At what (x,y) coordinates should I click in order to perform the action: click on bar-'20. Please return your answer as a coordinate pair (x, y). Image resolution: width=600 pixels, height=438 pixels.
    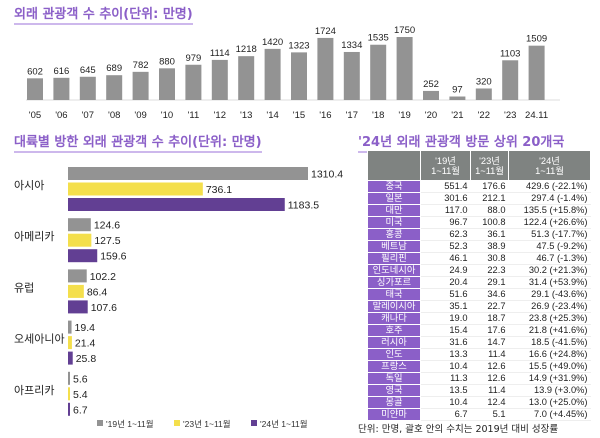
    Looking at the image, I should click on (431, 95).